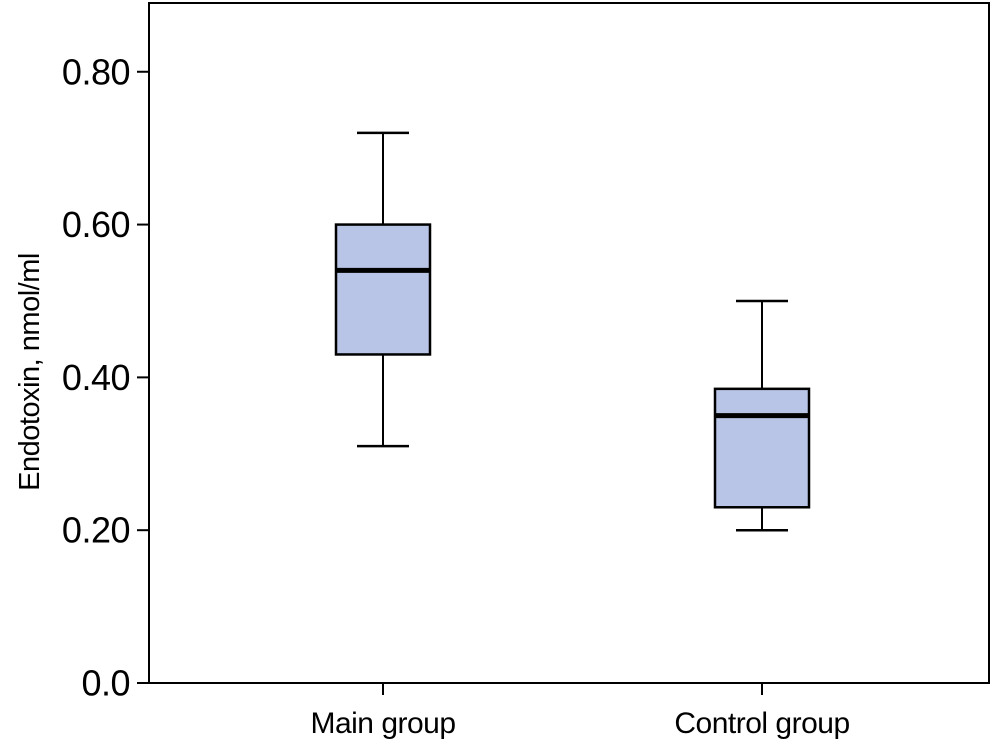 The width and height of the screenshot is (992, 749). Describe the element at coordinates (96, 377) in the screenshot. I see `y-tick-label: 0.40` at that location.